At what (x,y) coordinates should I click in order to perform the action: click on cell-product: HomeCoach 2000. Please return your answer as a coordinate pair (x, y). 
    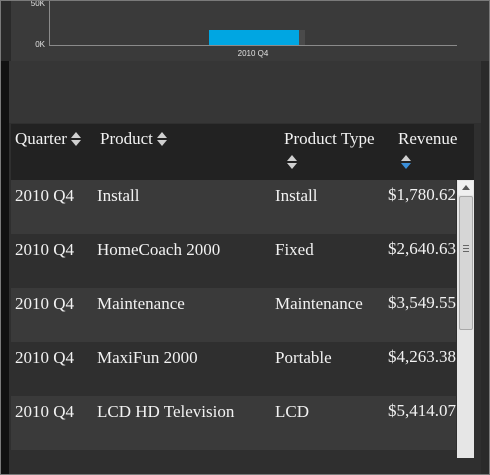
    Looking at the image, I should click on (159, 249).